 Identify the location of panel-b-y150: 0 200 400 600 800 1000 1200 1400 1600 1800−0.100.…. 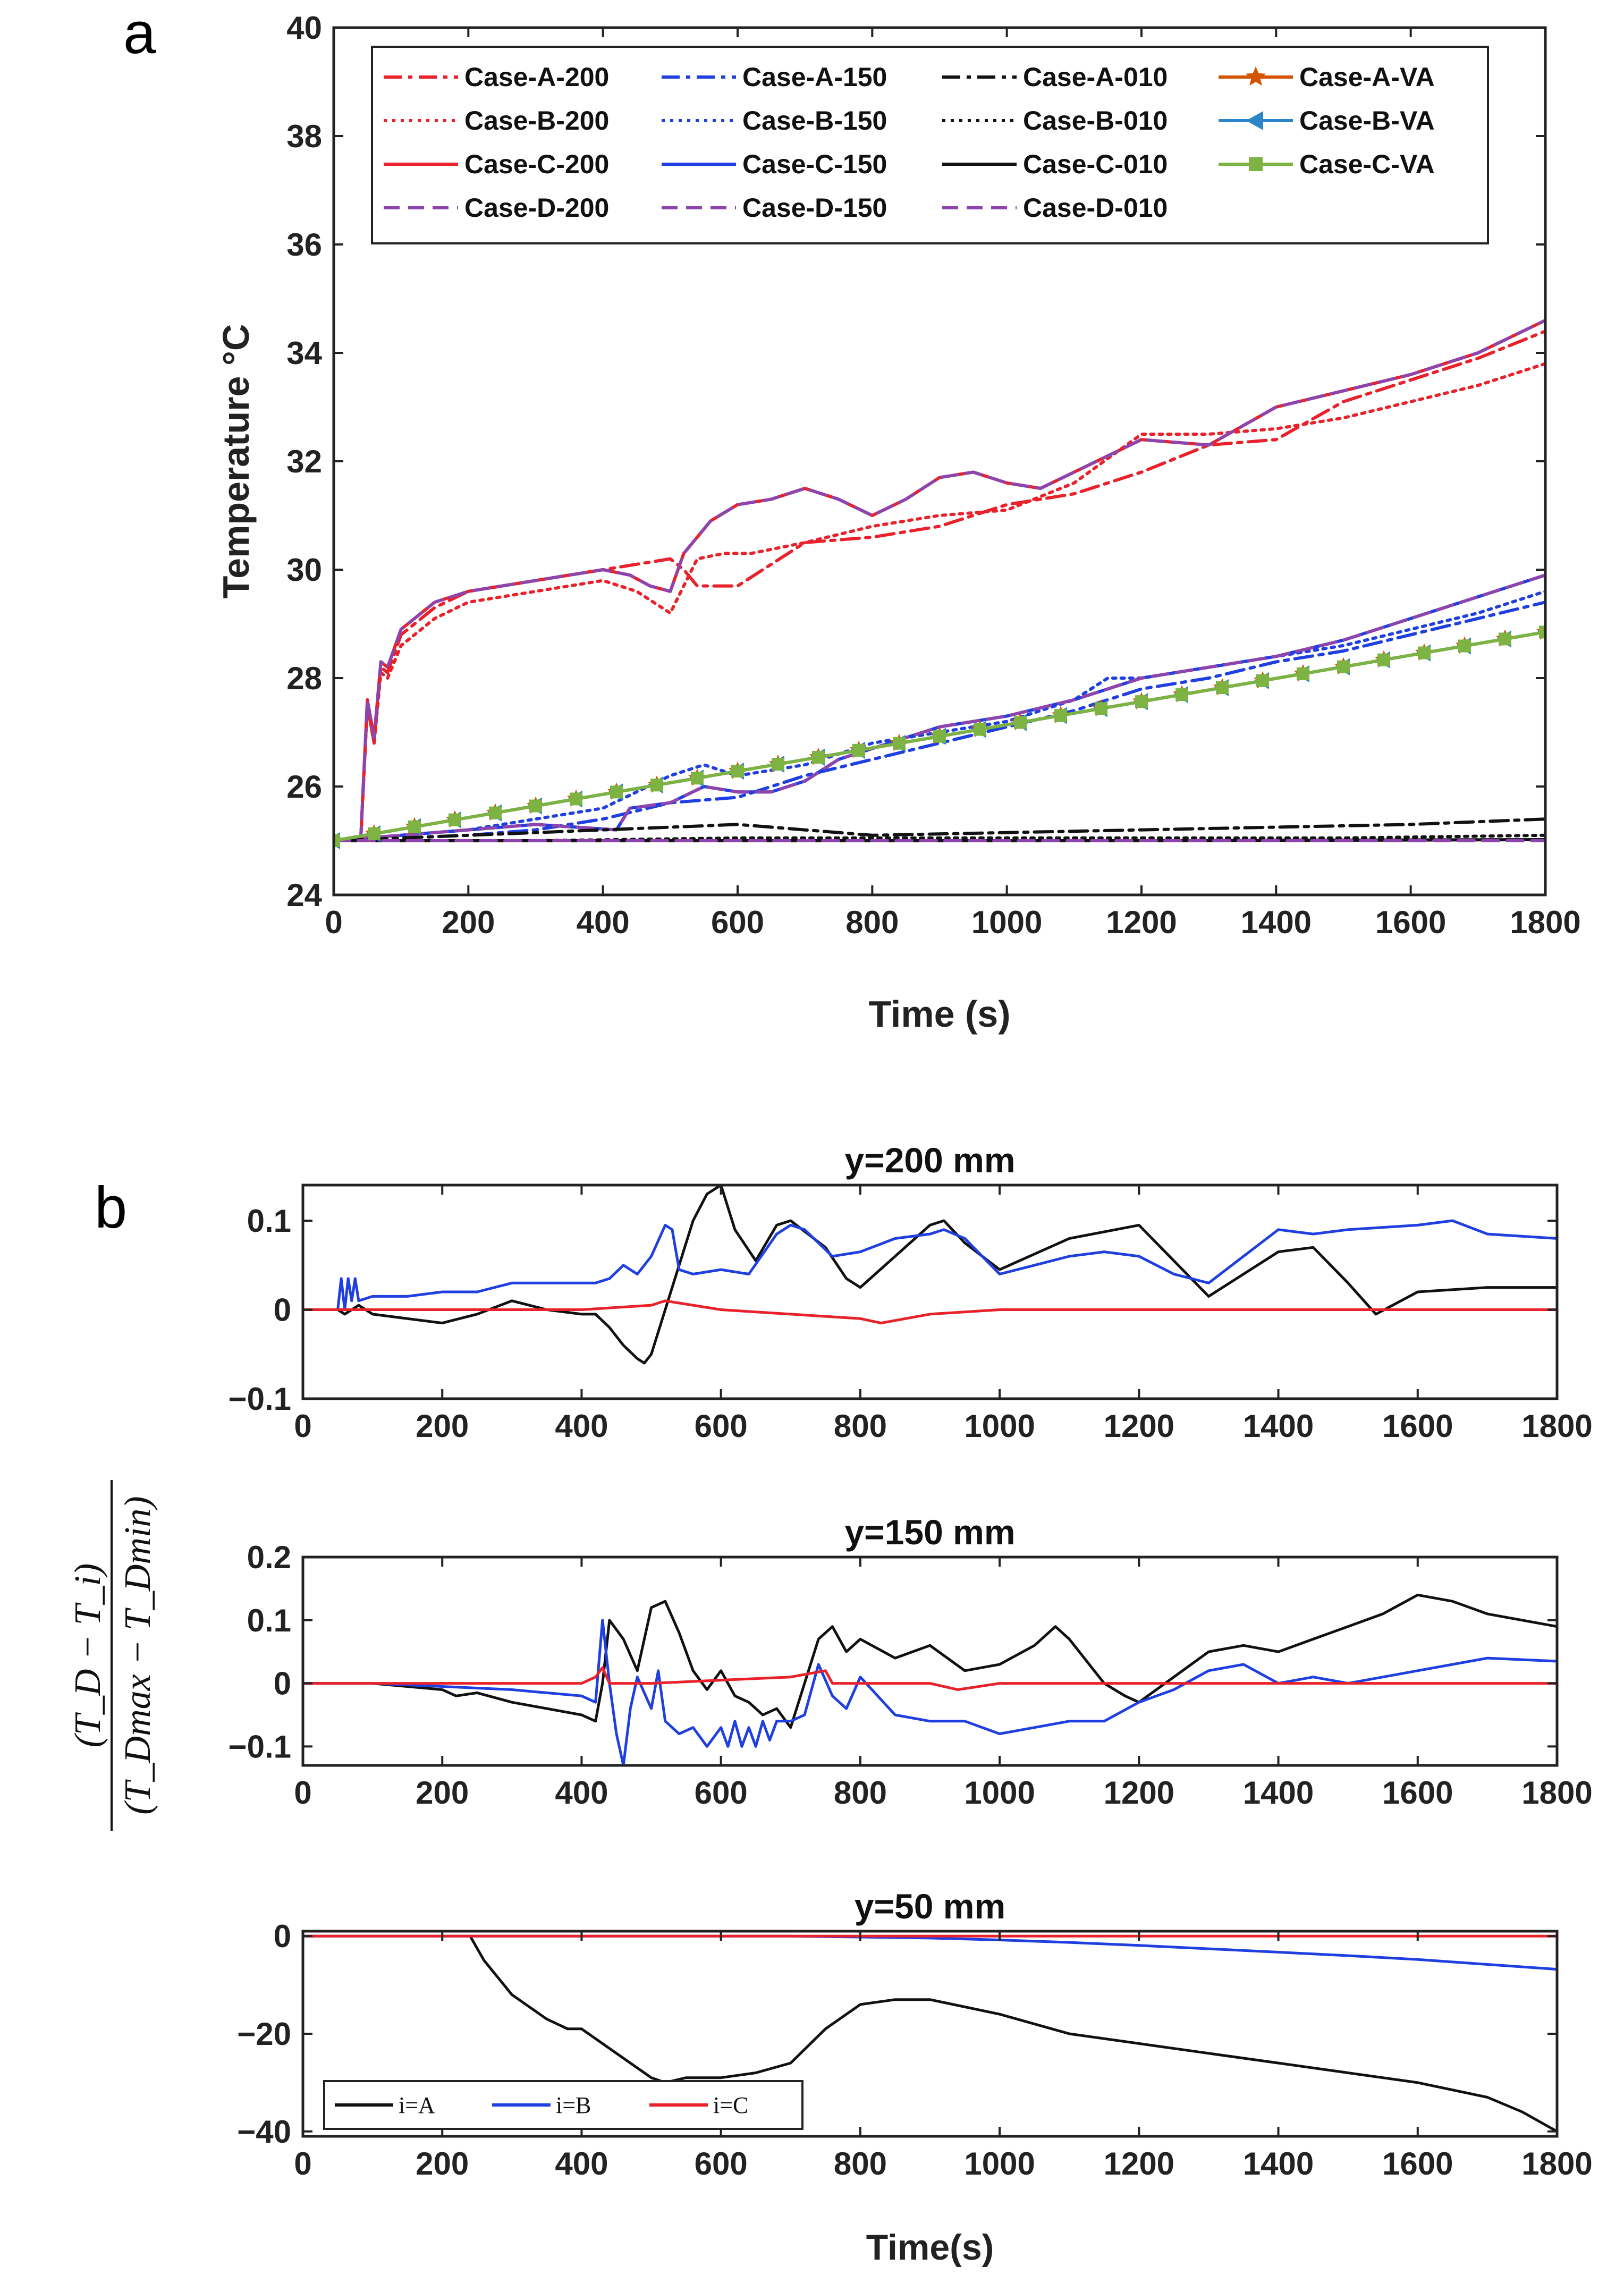
(911, 1661).